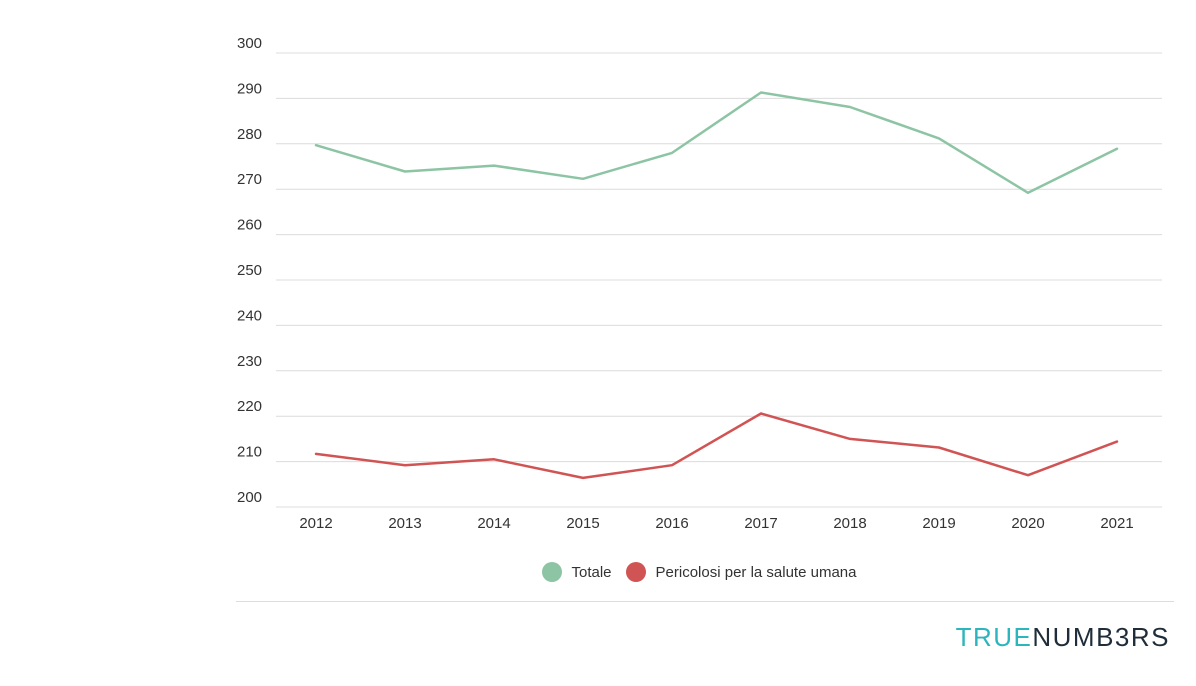 The image size is (1196, 686). I want to click on x-tick-label: 2016, so click(671, 523).